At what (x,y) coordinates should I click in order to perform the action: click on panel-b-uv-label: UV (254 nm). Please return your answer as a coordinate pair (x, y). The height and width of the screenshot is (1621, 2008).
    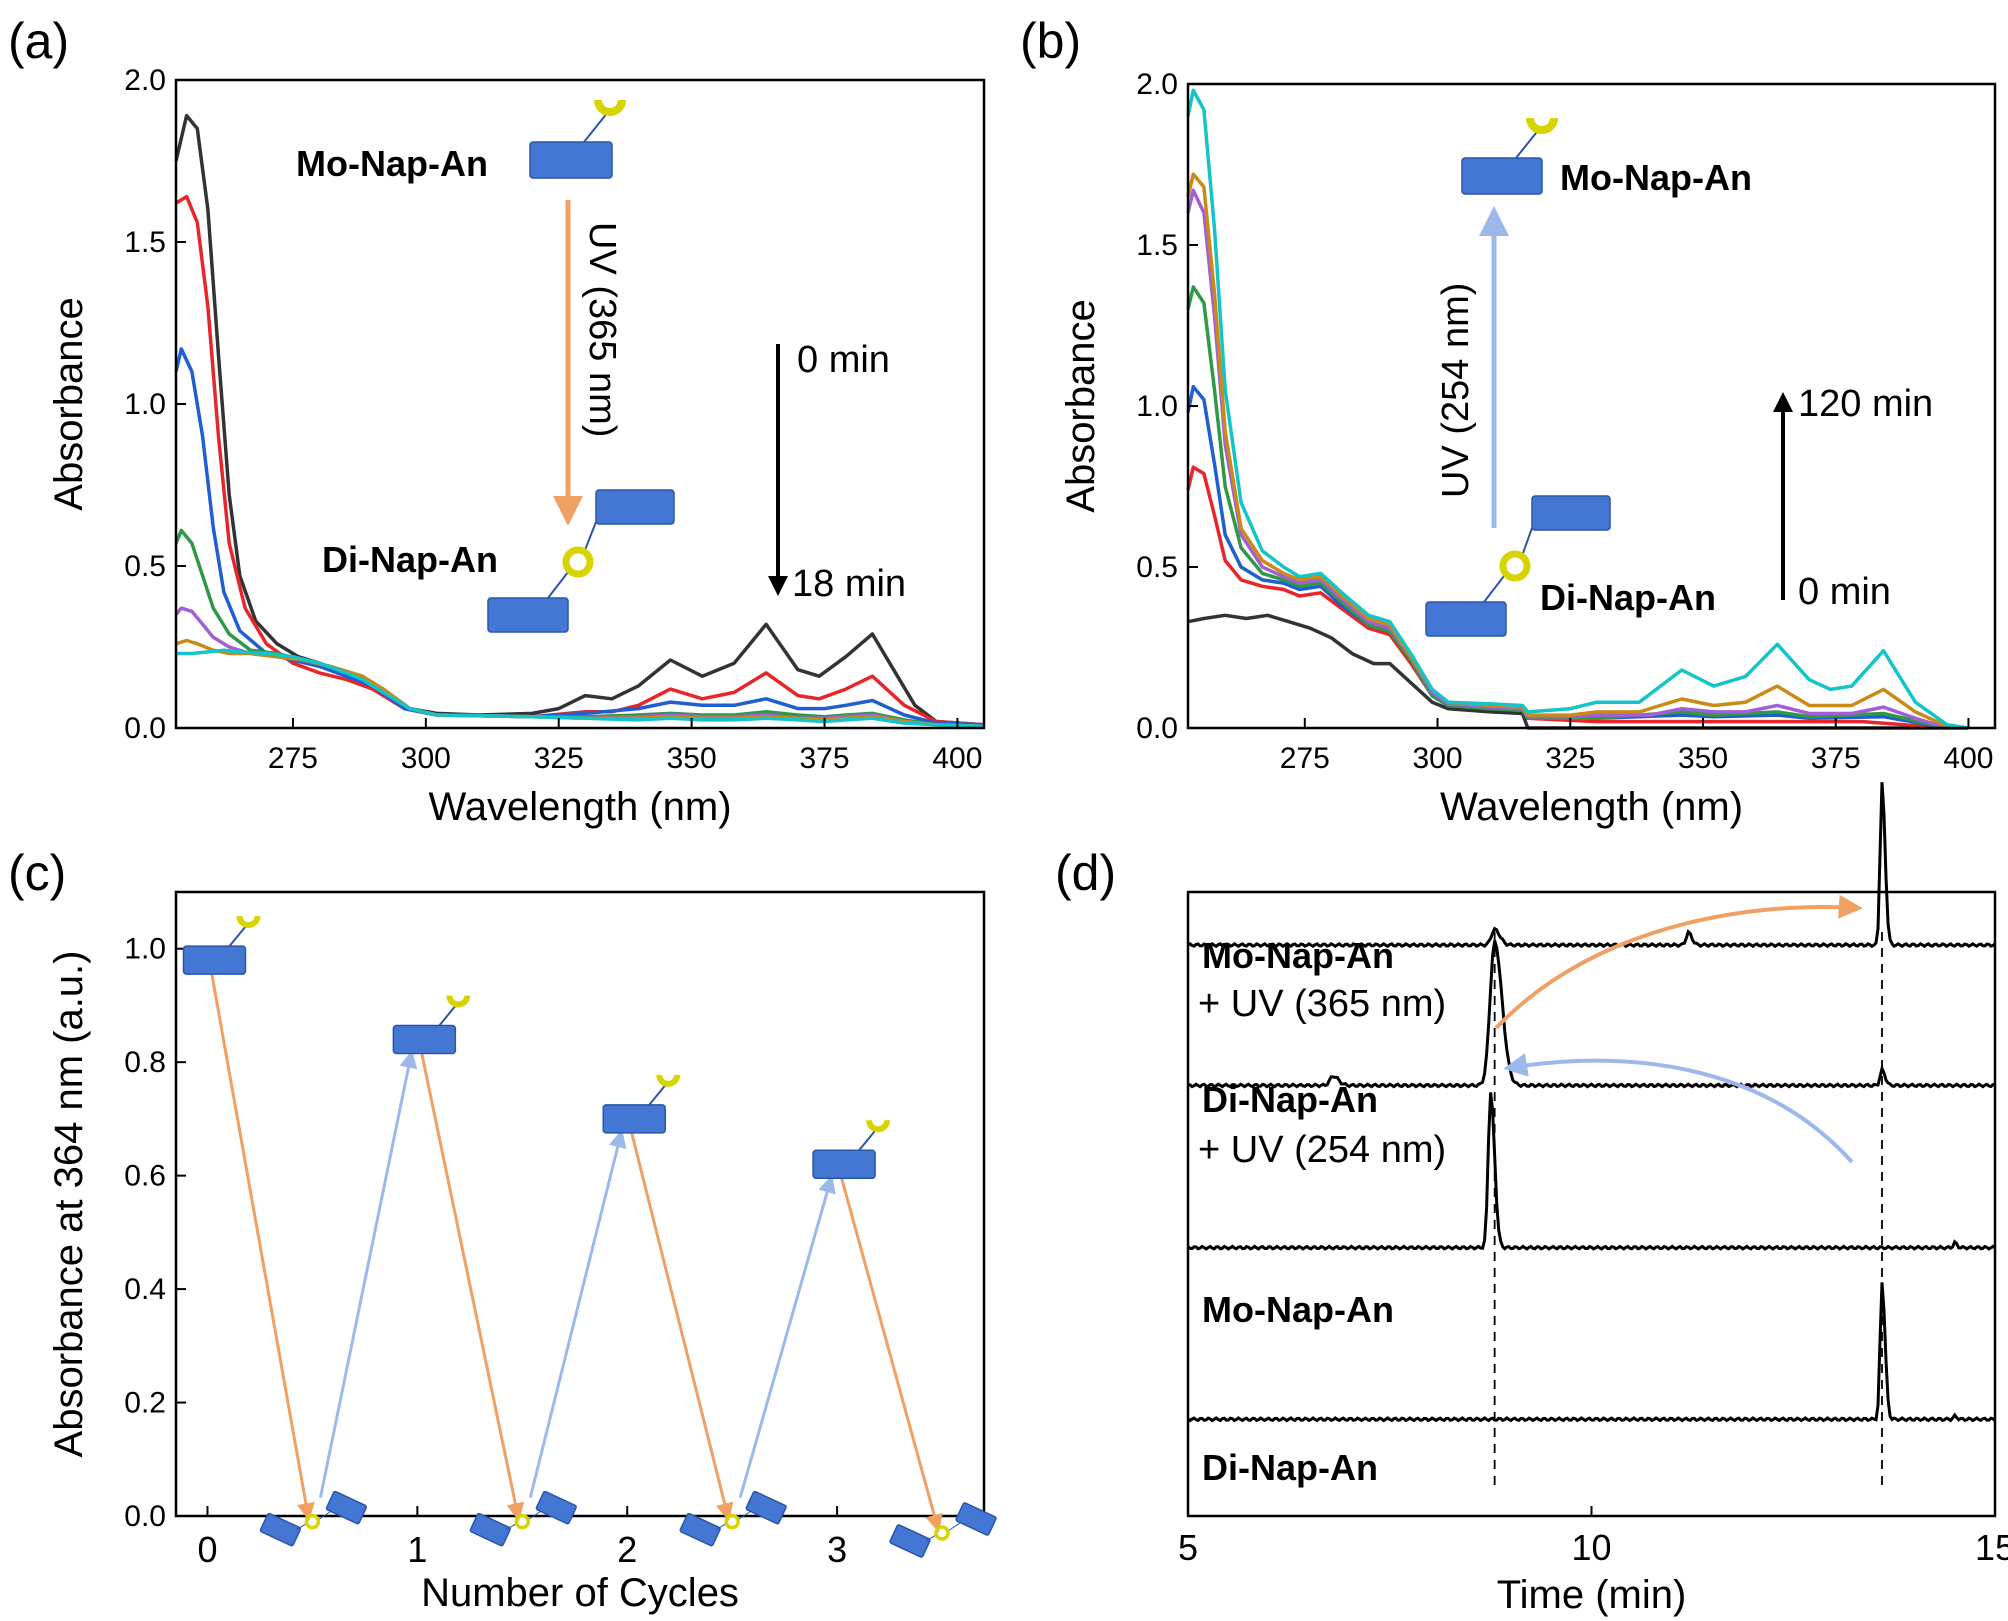
    Looking at the image, I should click on (1456, 390).